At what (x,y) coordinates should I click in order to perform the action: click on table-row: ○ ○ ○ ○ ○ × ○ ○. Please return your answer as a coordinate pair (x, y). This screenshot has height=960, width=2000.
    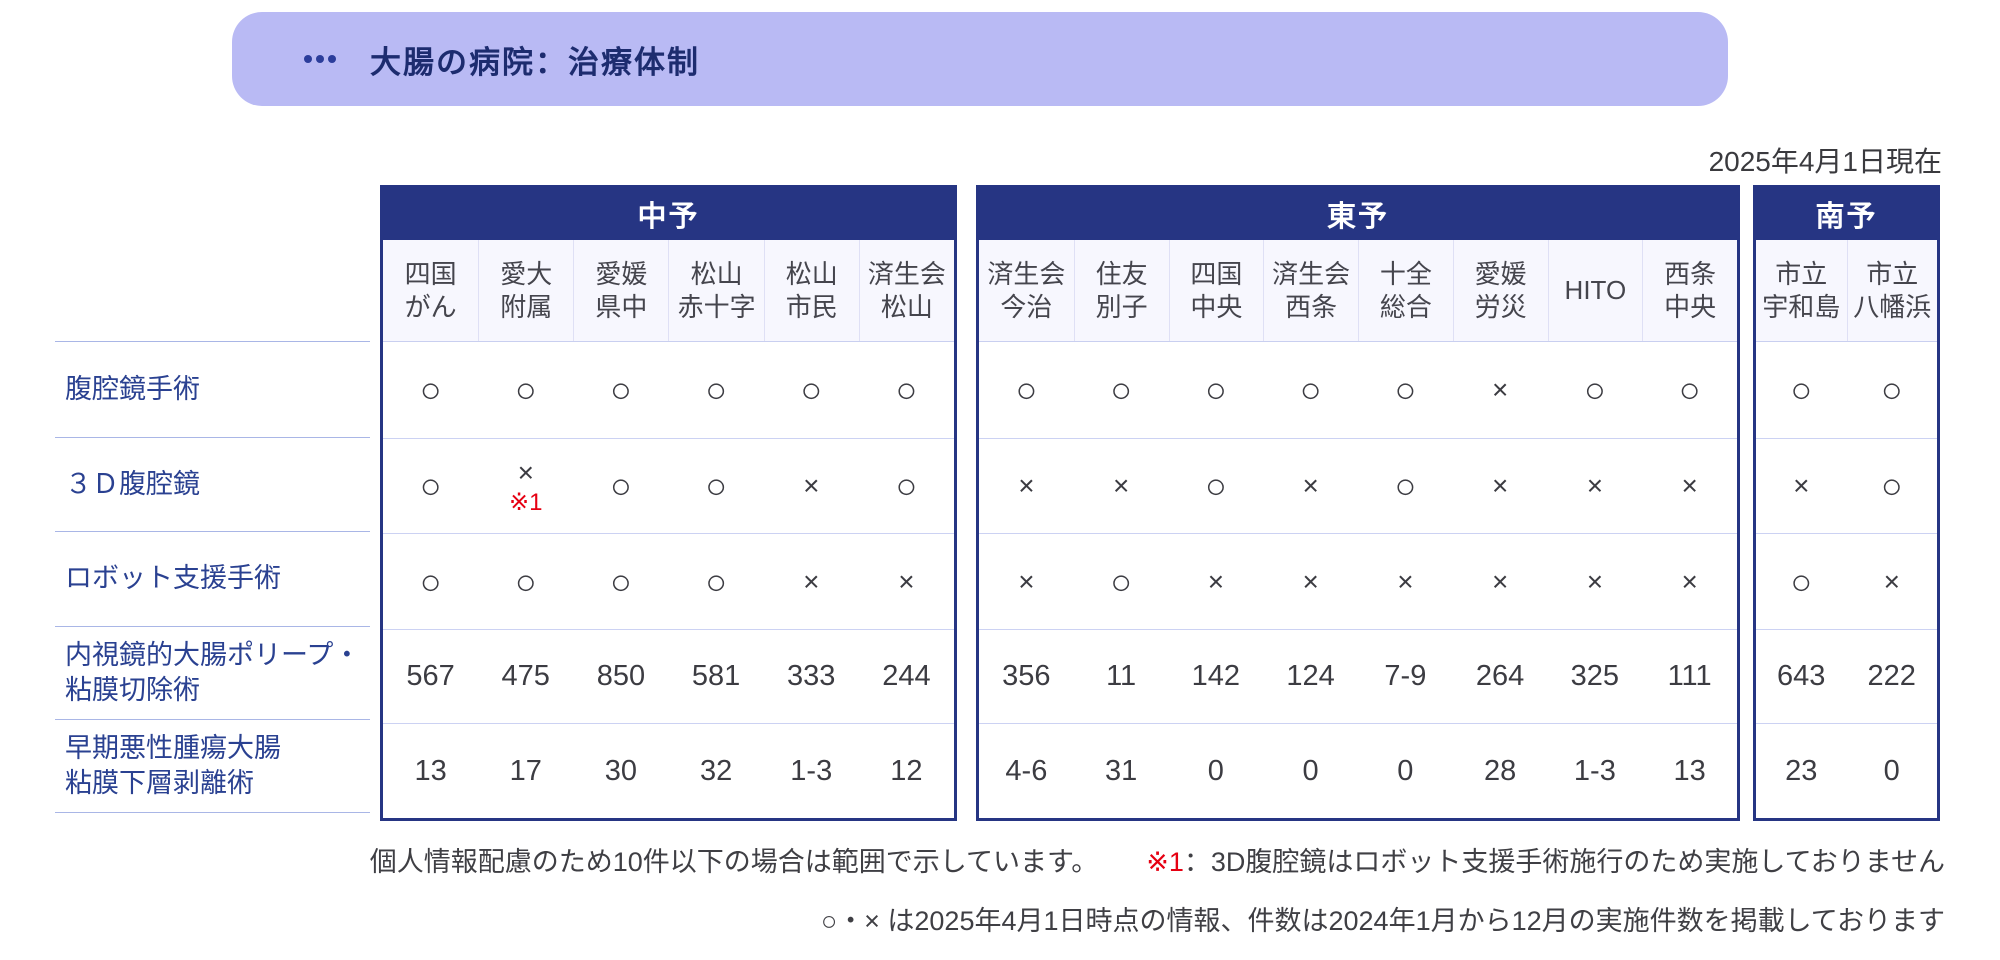
    Looking at the image, I should click on (1358, 390).